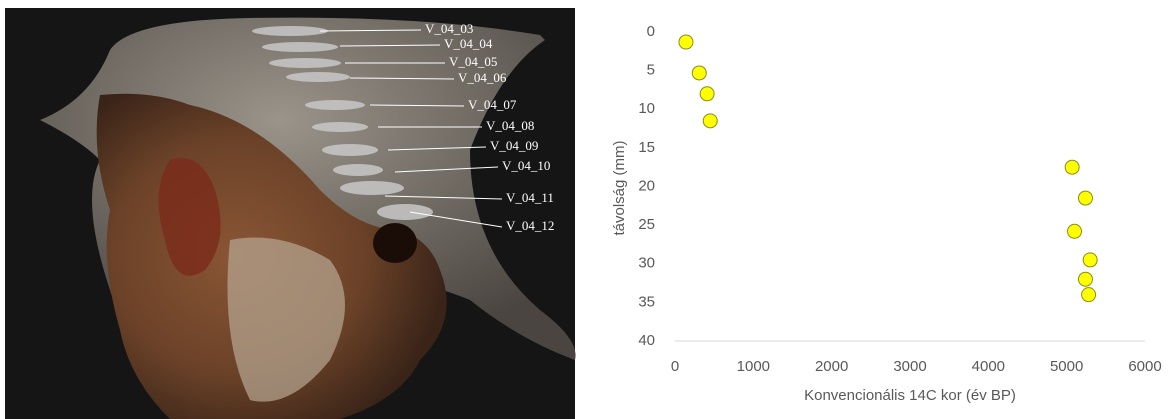 The width and height of the screenshot is (1174, 419). What do you see at coordinates (492, 104) in the screenshot?
I see `photo-label: V_04_07` at bounding box center [492, 104].